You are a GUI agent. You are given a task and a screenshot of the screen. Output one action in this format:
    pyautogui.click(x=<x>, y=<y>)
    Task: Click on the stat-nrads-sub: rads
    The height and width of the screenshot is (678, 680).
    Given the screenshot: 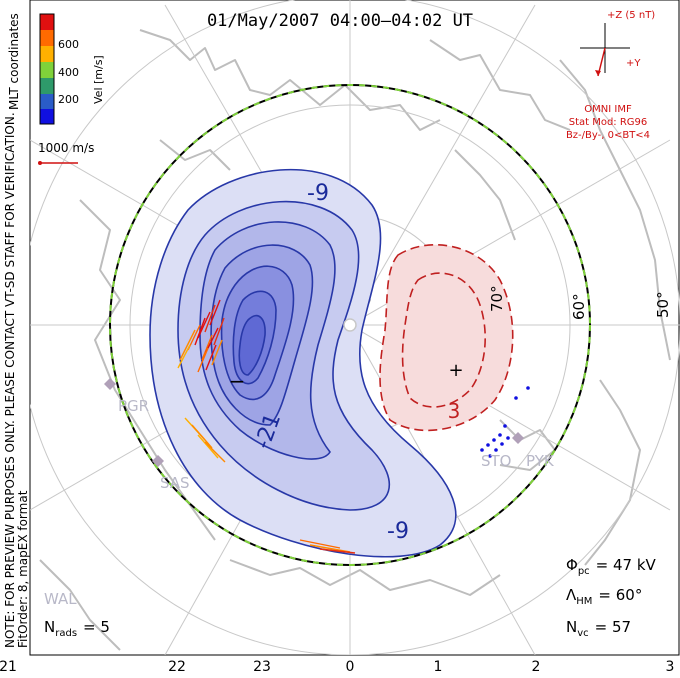 What is the action you would take?
    pyautogui.click(x=66, y=633)
    